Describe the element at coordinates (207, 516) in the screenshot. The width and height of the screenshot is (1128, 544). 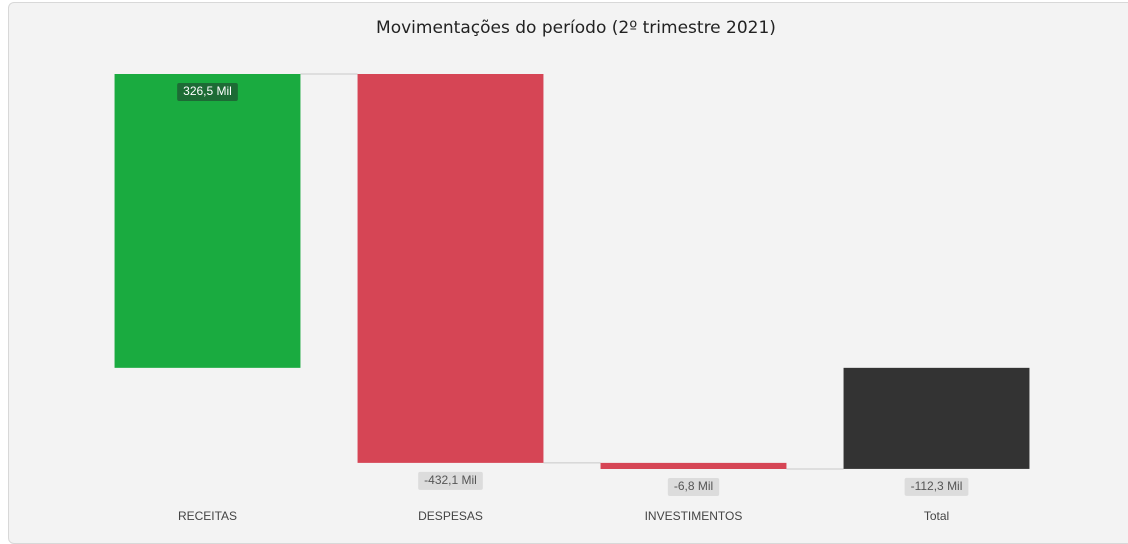
I see `x-tick-label: RECEITAS` at that location.